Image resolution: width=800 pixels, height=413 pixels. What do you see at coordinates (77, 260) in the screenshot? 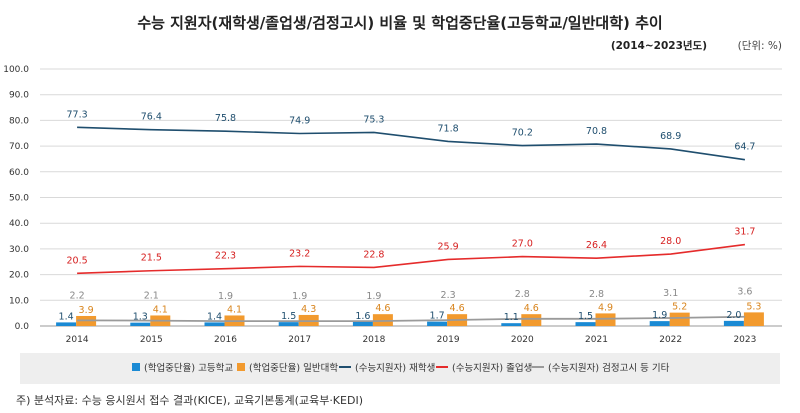
I see `line-value-label: 20.5` at bounding box center [77, 260].